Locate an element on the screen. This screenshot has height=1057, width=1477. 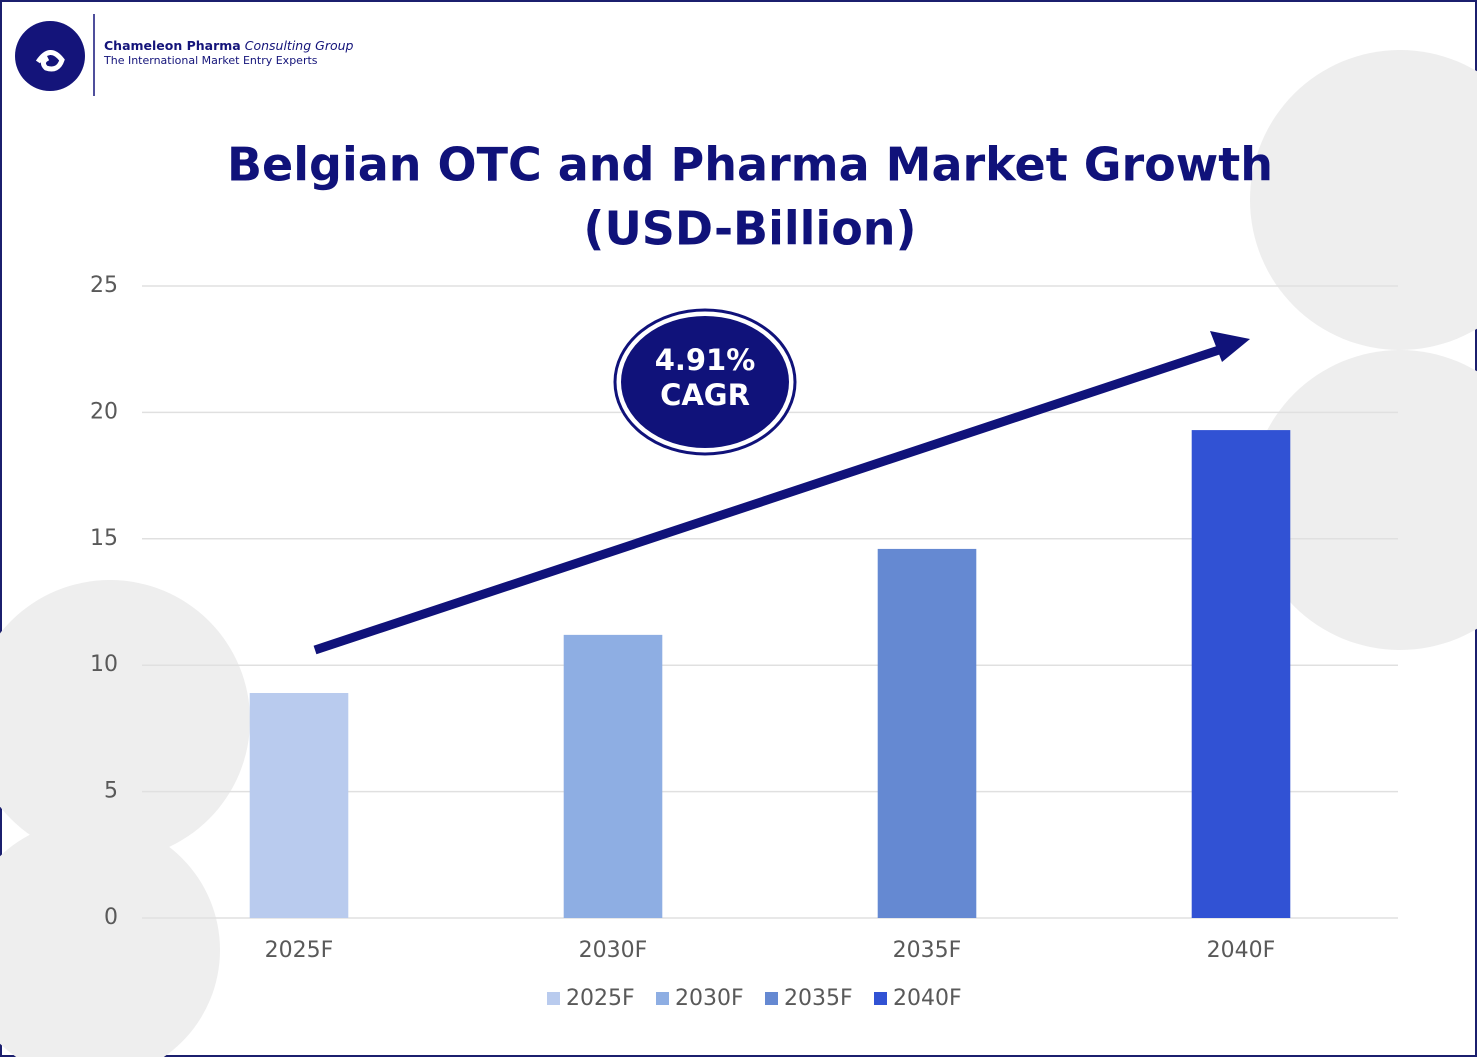
y-tick-label: 5 is located at coordinates (111, 791).